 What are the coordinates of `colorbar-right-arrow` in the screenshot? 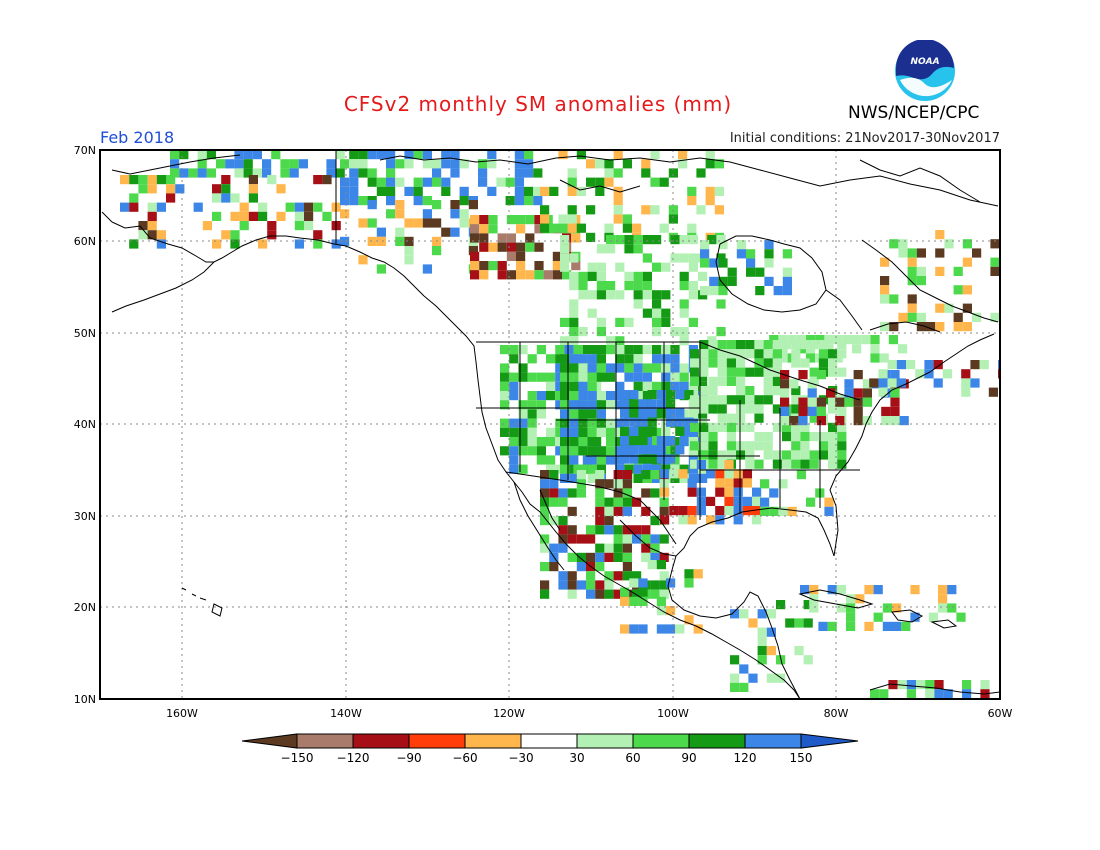 It's located at (829, 741).